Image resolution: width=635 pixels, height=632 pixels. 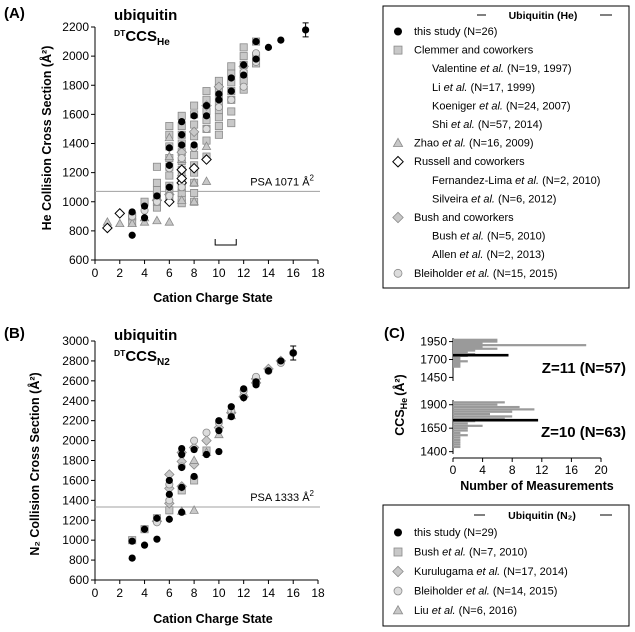 What do you see at coordinates (482, 470) in the screenshot?
I see `hist-x-tick-label: 4` at bounding box center [482, 470].